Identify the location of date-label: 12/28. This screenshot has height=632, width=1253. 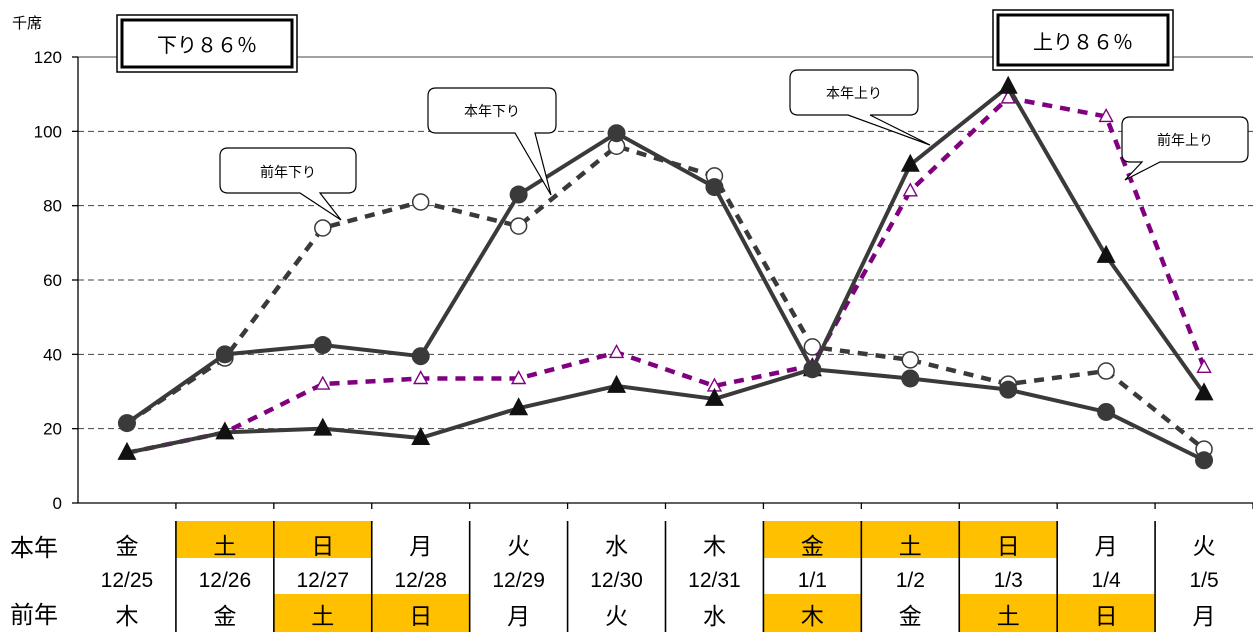
(420, 580).